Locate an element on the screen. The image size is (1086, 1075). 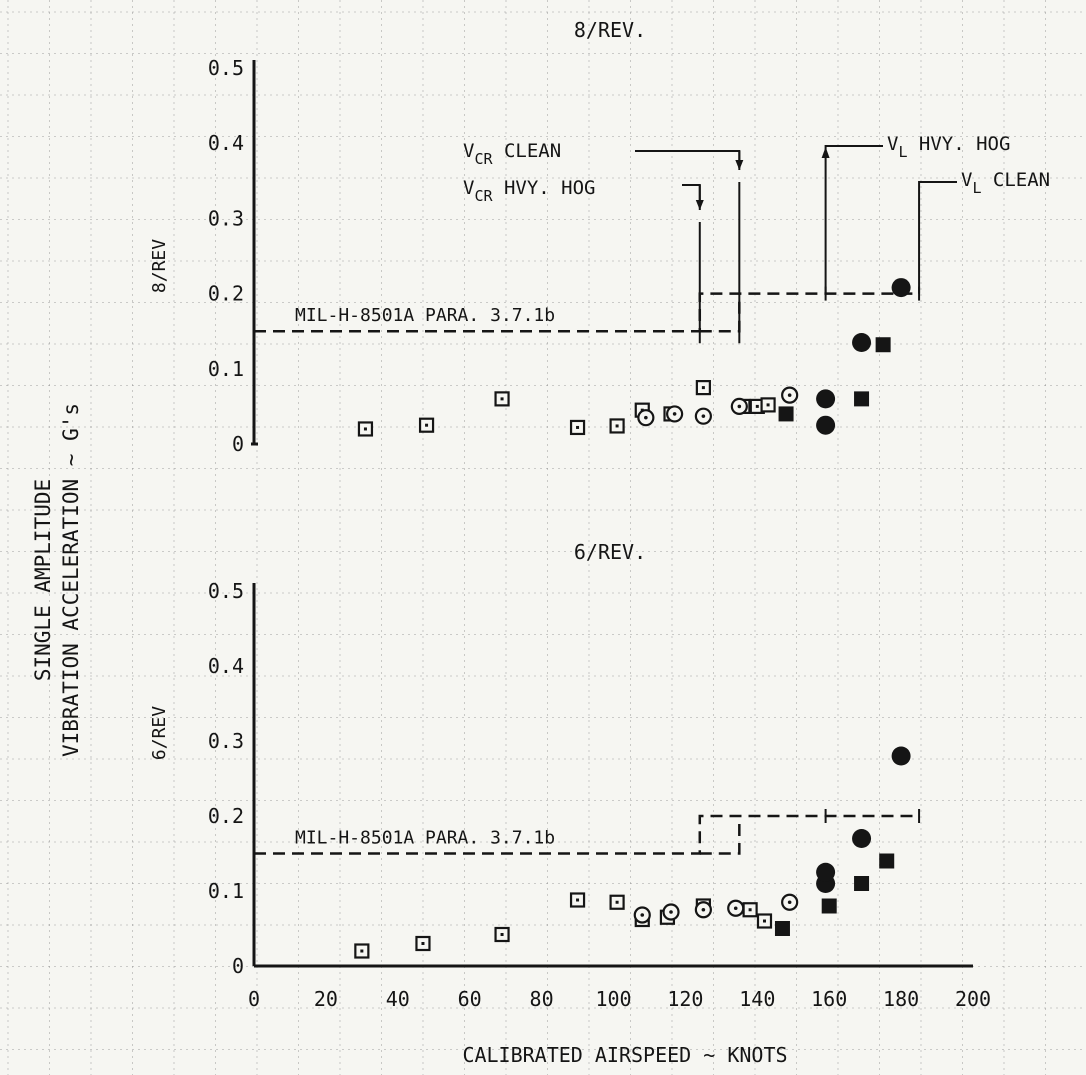
x-axis-tick-labels: 0 20 40 60 80 100 120 140 160 180 200 is located at coordinates (619, 999).